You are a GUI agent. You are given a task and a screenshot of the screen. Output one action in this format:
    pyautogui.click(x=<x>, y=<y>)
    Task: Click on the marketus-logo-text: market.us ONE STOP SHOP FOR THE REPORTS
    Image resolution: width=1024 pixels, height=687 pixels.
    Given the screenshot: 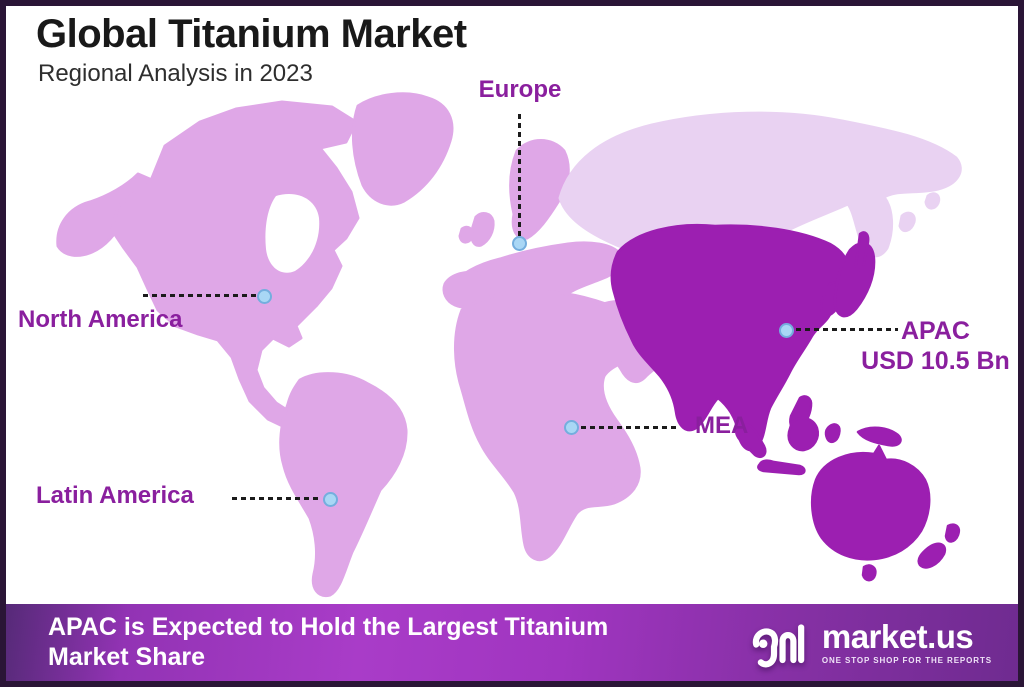 What is the action you would take?
    pyautogui.click(x=907, y=642)
    